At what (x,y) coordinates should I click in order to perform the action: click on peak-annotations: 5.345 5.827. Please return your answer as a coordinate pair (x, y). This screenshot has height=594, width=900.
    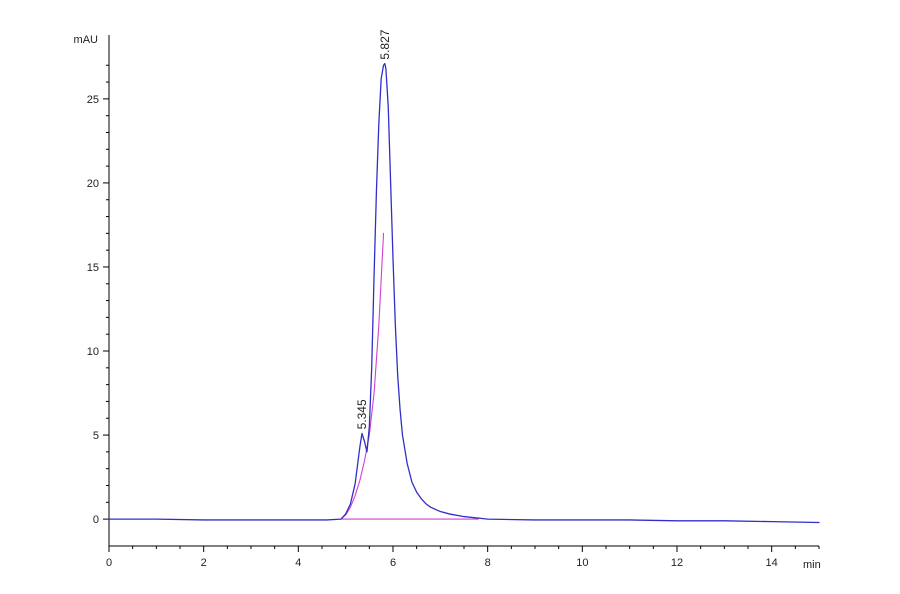
    Looking at the image, I should click on (373, 229).